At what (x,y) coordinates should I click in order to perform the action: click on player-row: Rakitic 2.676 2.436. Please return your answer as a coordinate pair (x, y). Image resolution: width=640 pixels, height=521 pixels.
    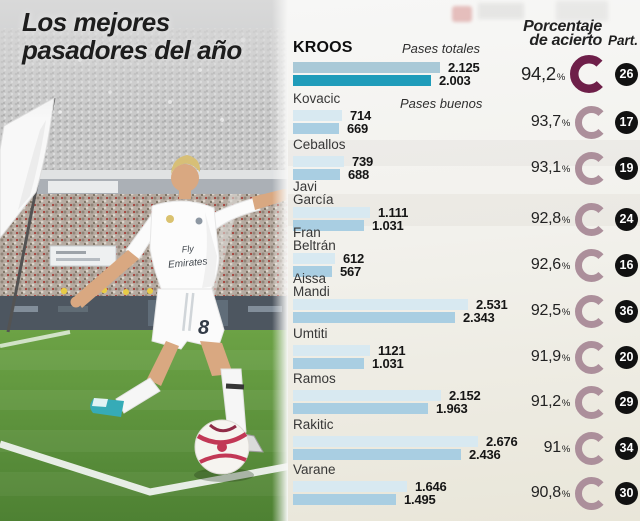
    Looking at the image, I should click on (405, 440).